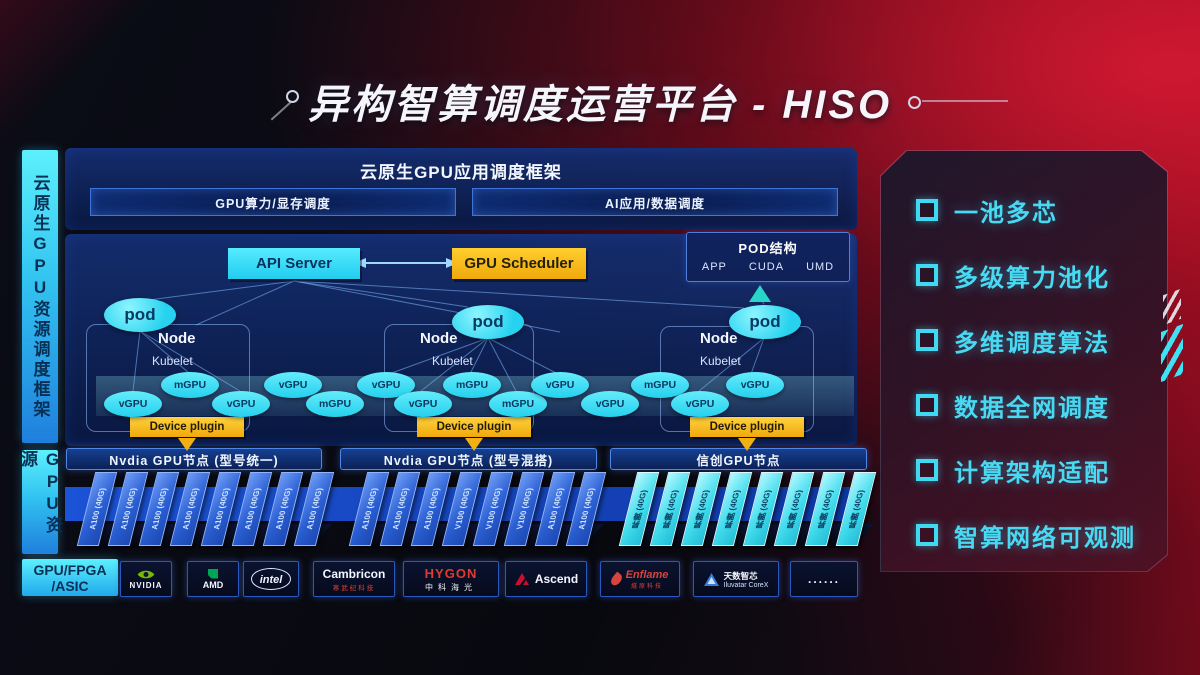 This screenshot has height=675, width=1200. I want to click on pod-structure-item: CUDA, so click(766, 267).